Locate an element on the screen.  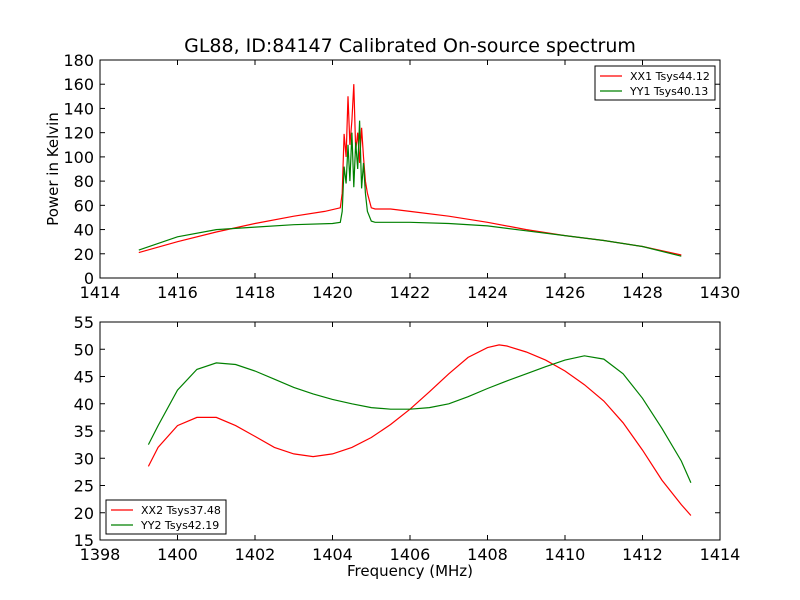
y-tick-label: 45 is located at coordinates (84, 377).